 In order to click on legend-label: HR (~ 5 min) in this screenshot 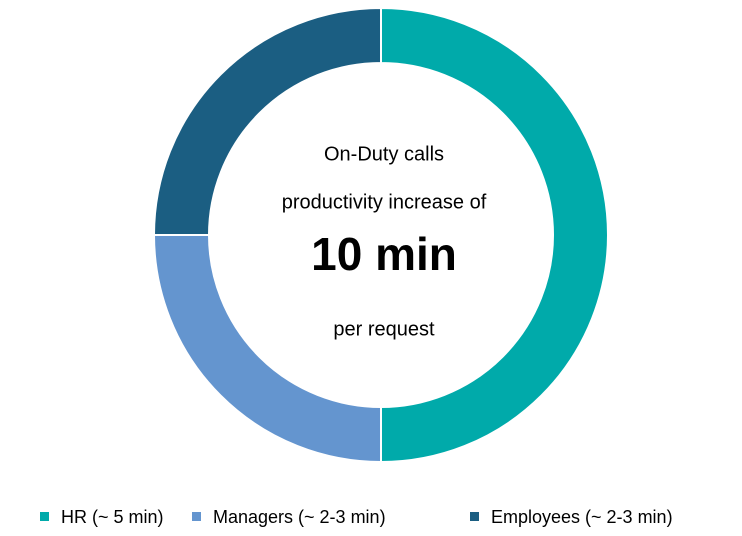, I will do `click(112, 517)`.